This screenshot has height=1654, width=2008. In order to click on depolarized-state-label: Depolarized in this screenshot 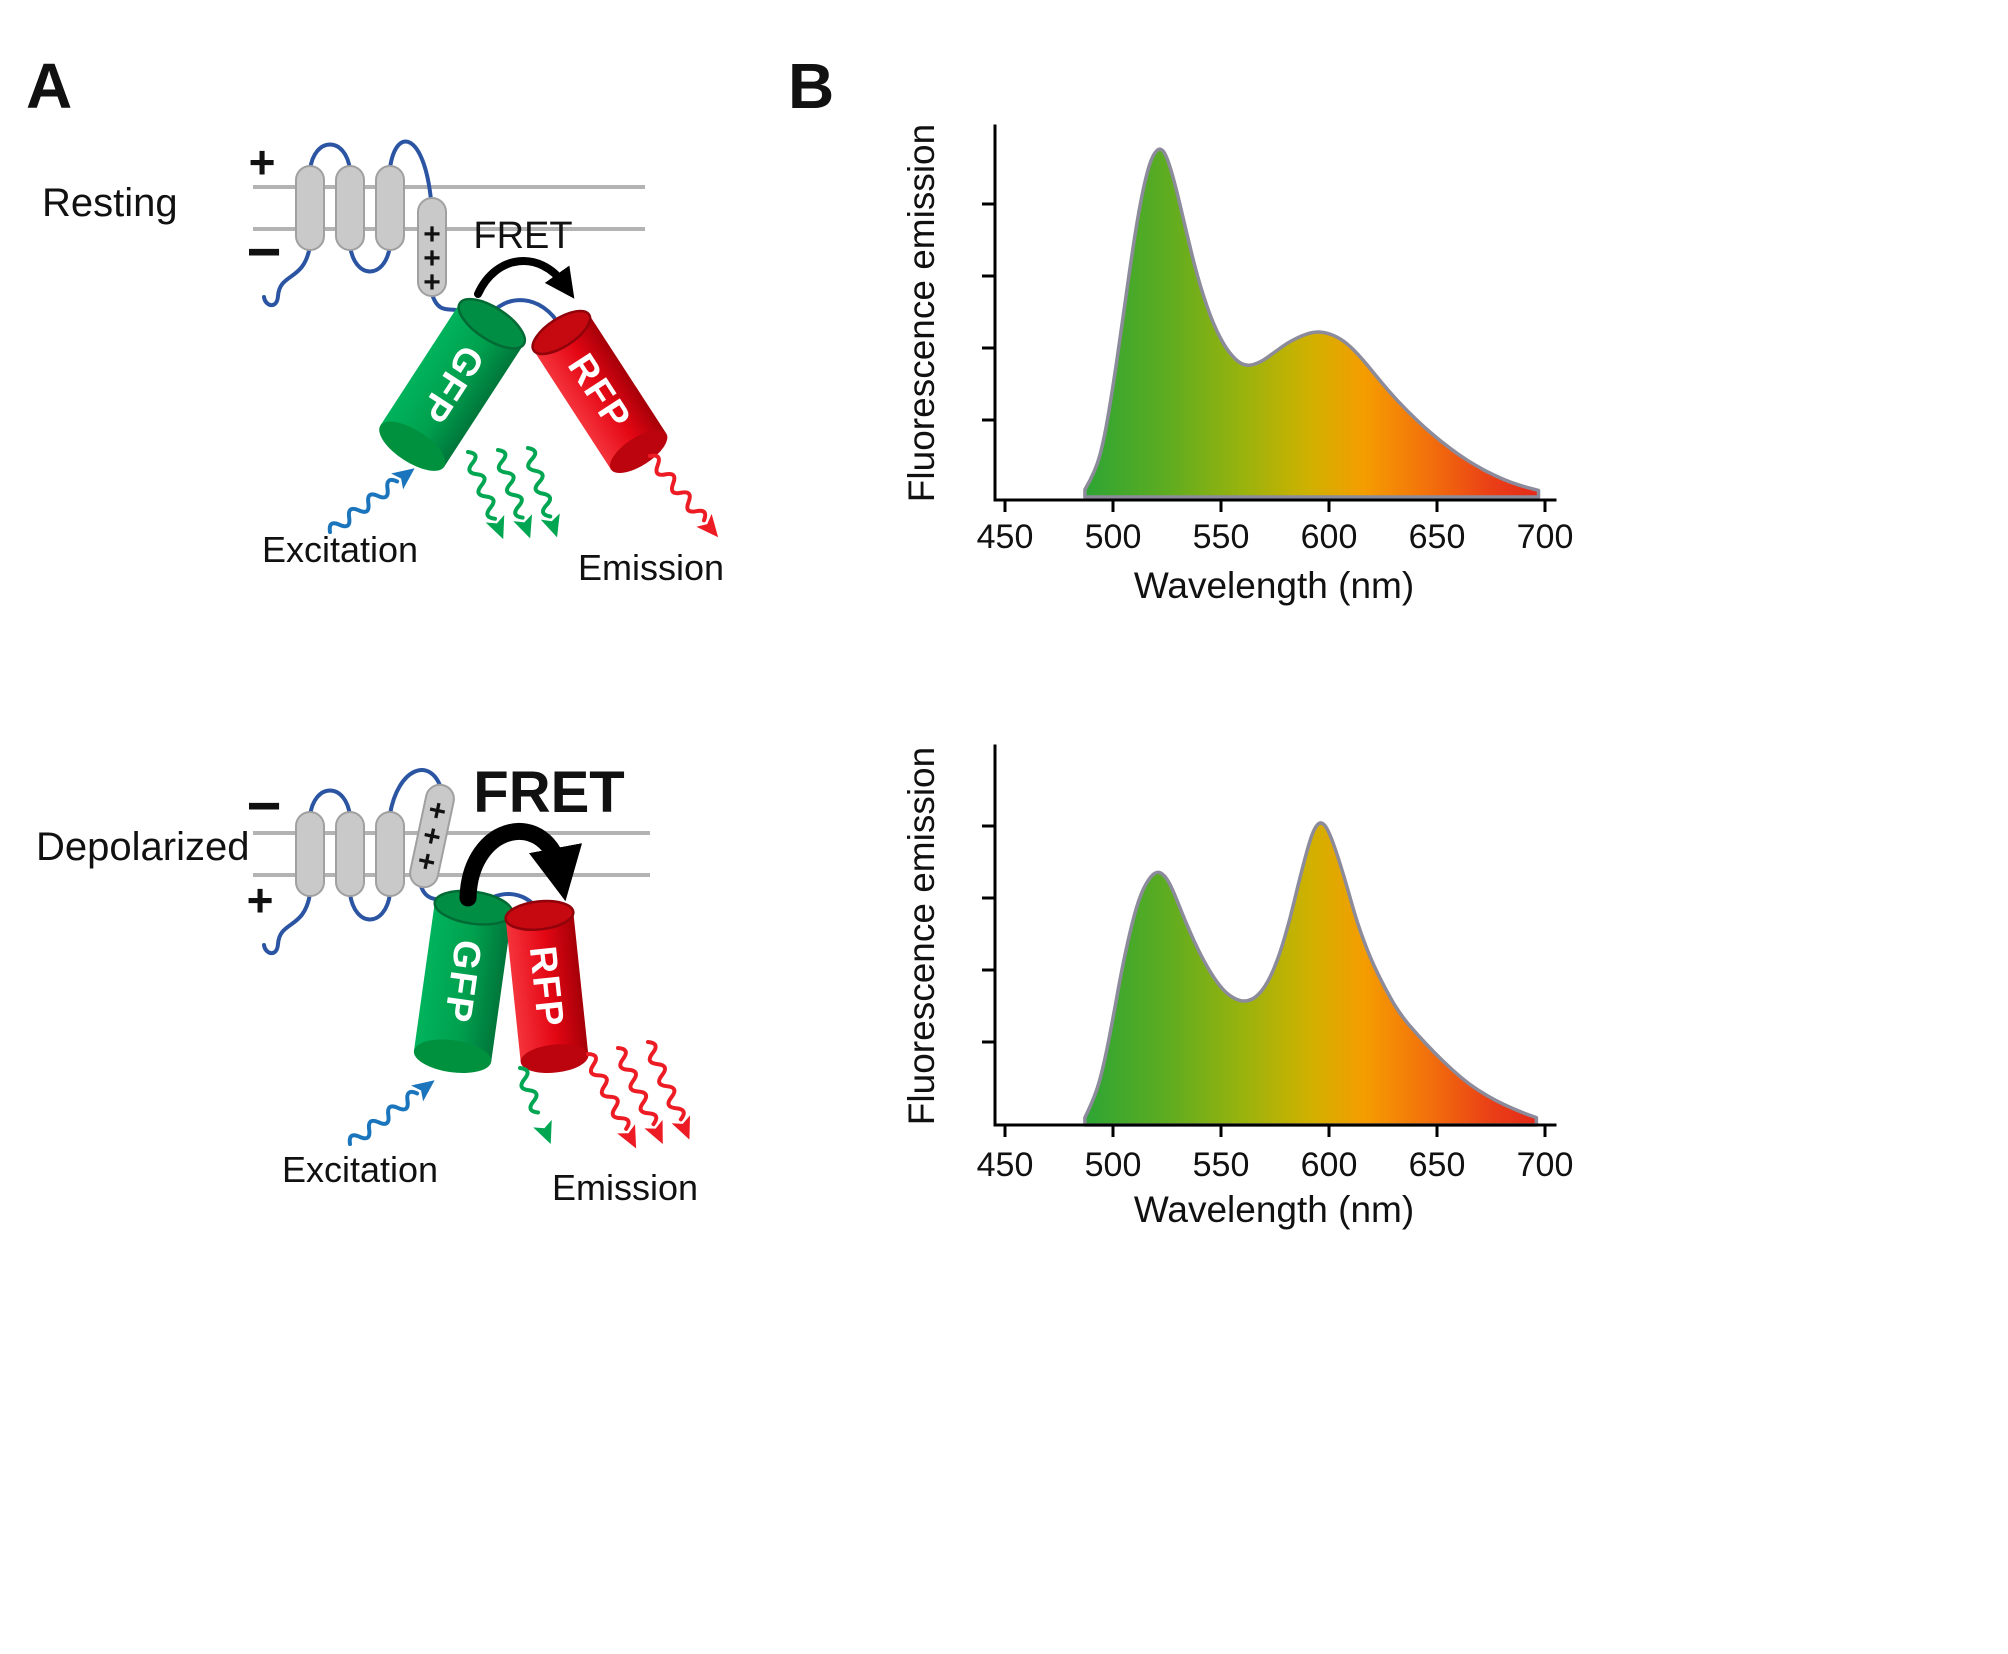, I will do `click(142, 847)`.